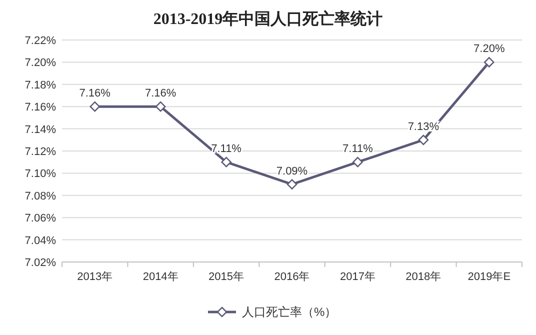 The width and height of the screenshot is (536, 335). What do you see at coordinates (358, 277) in the screenshot?
I see `x-tick-label: 2017年` at bounding box center [358, 277].